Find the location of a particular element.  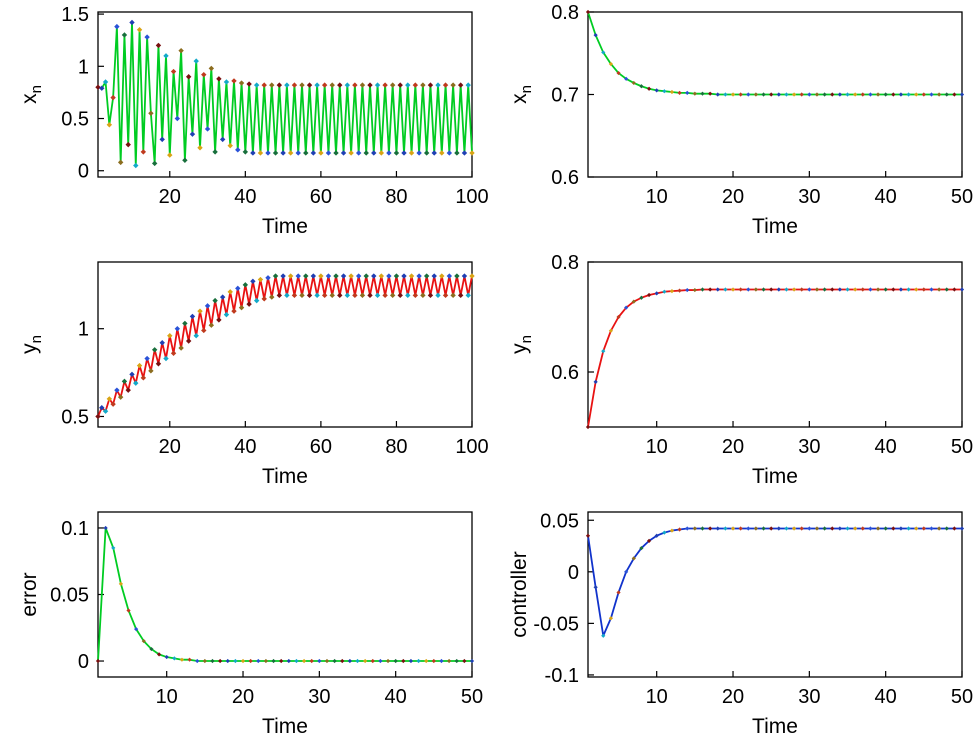

series-markers is located at coordinates (285, 346).